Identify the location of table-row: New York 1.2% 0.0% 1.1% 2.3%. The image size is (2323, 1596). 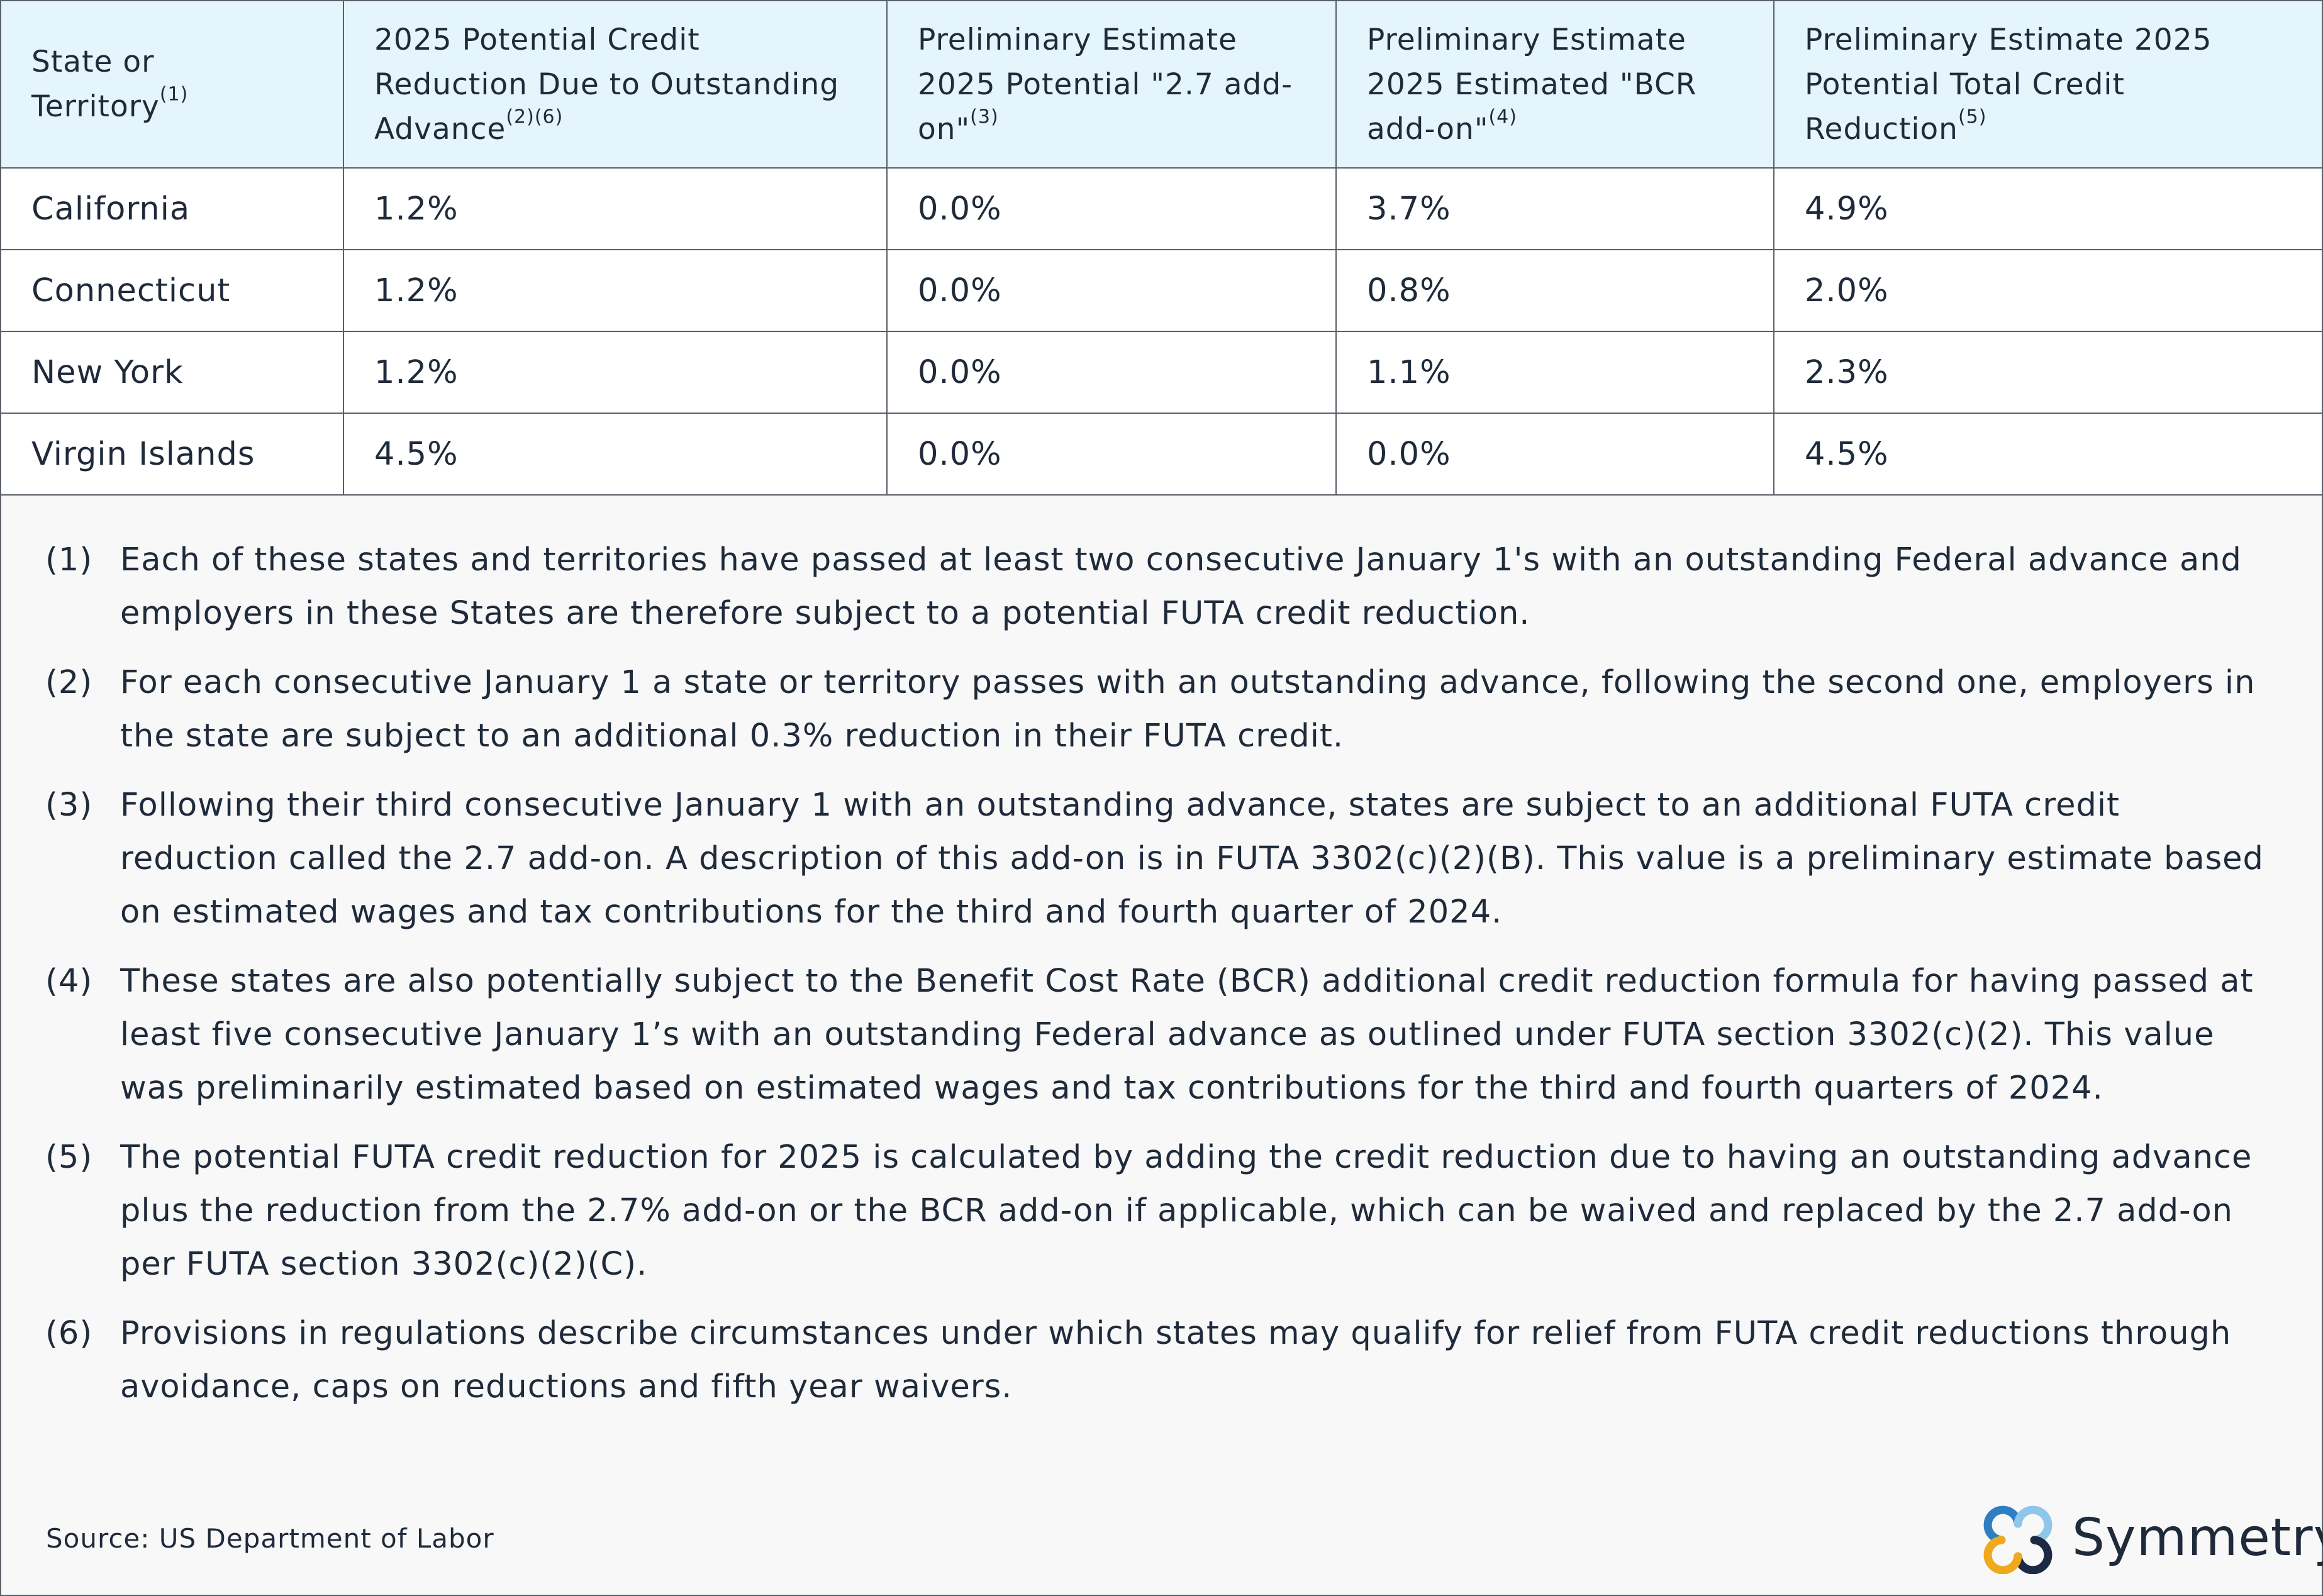
(1161, 372).